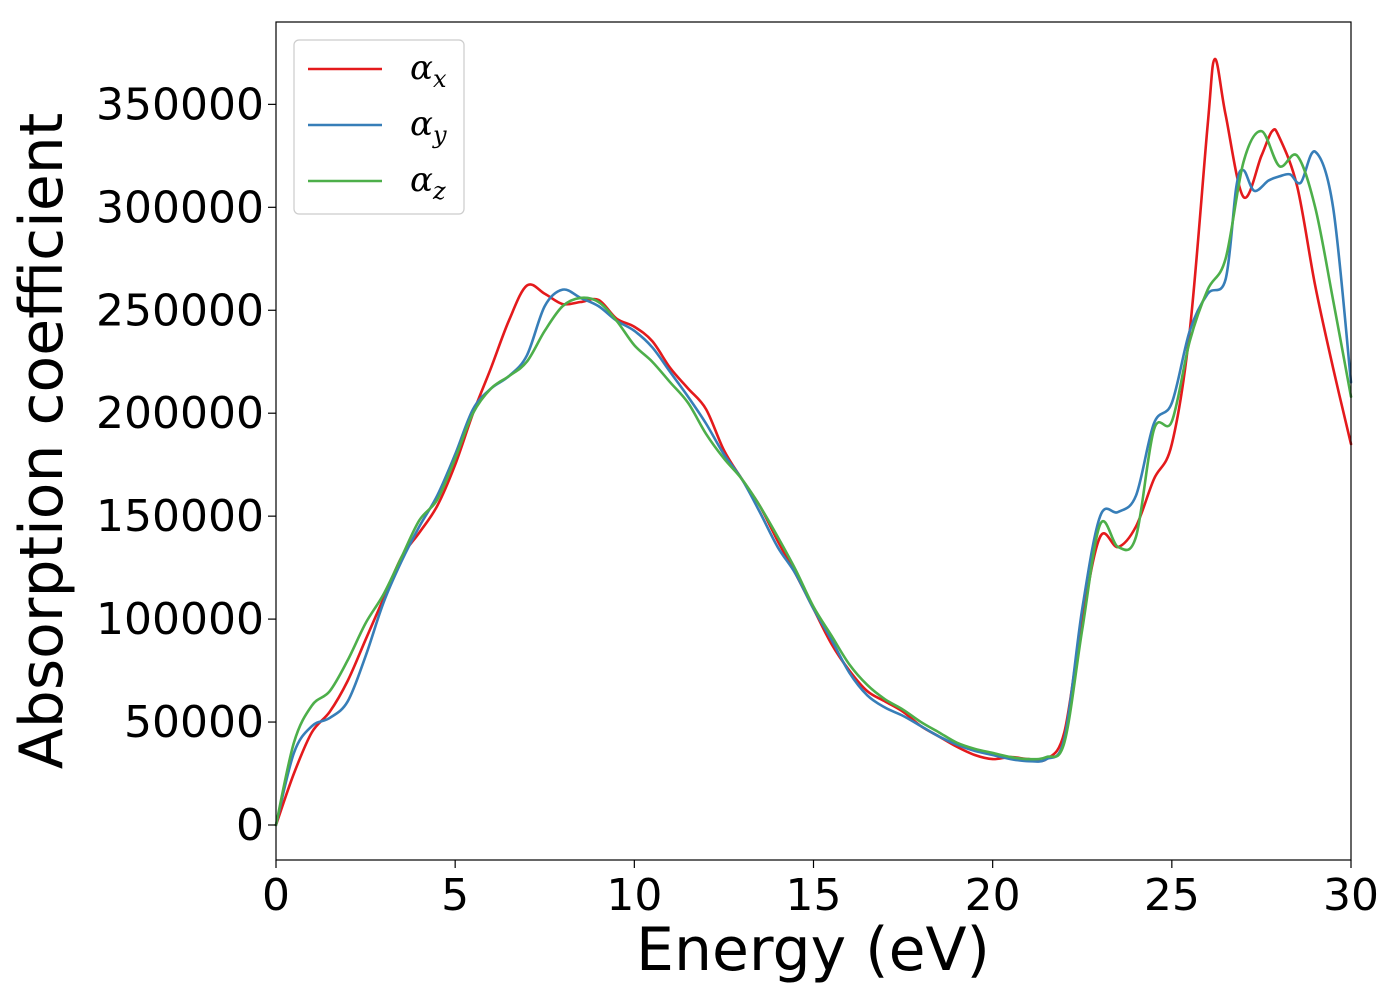  Describe the element at coordinates (42, 441) in the screenshot. I see `y-axis-title: Absorption coefficient` at that location.